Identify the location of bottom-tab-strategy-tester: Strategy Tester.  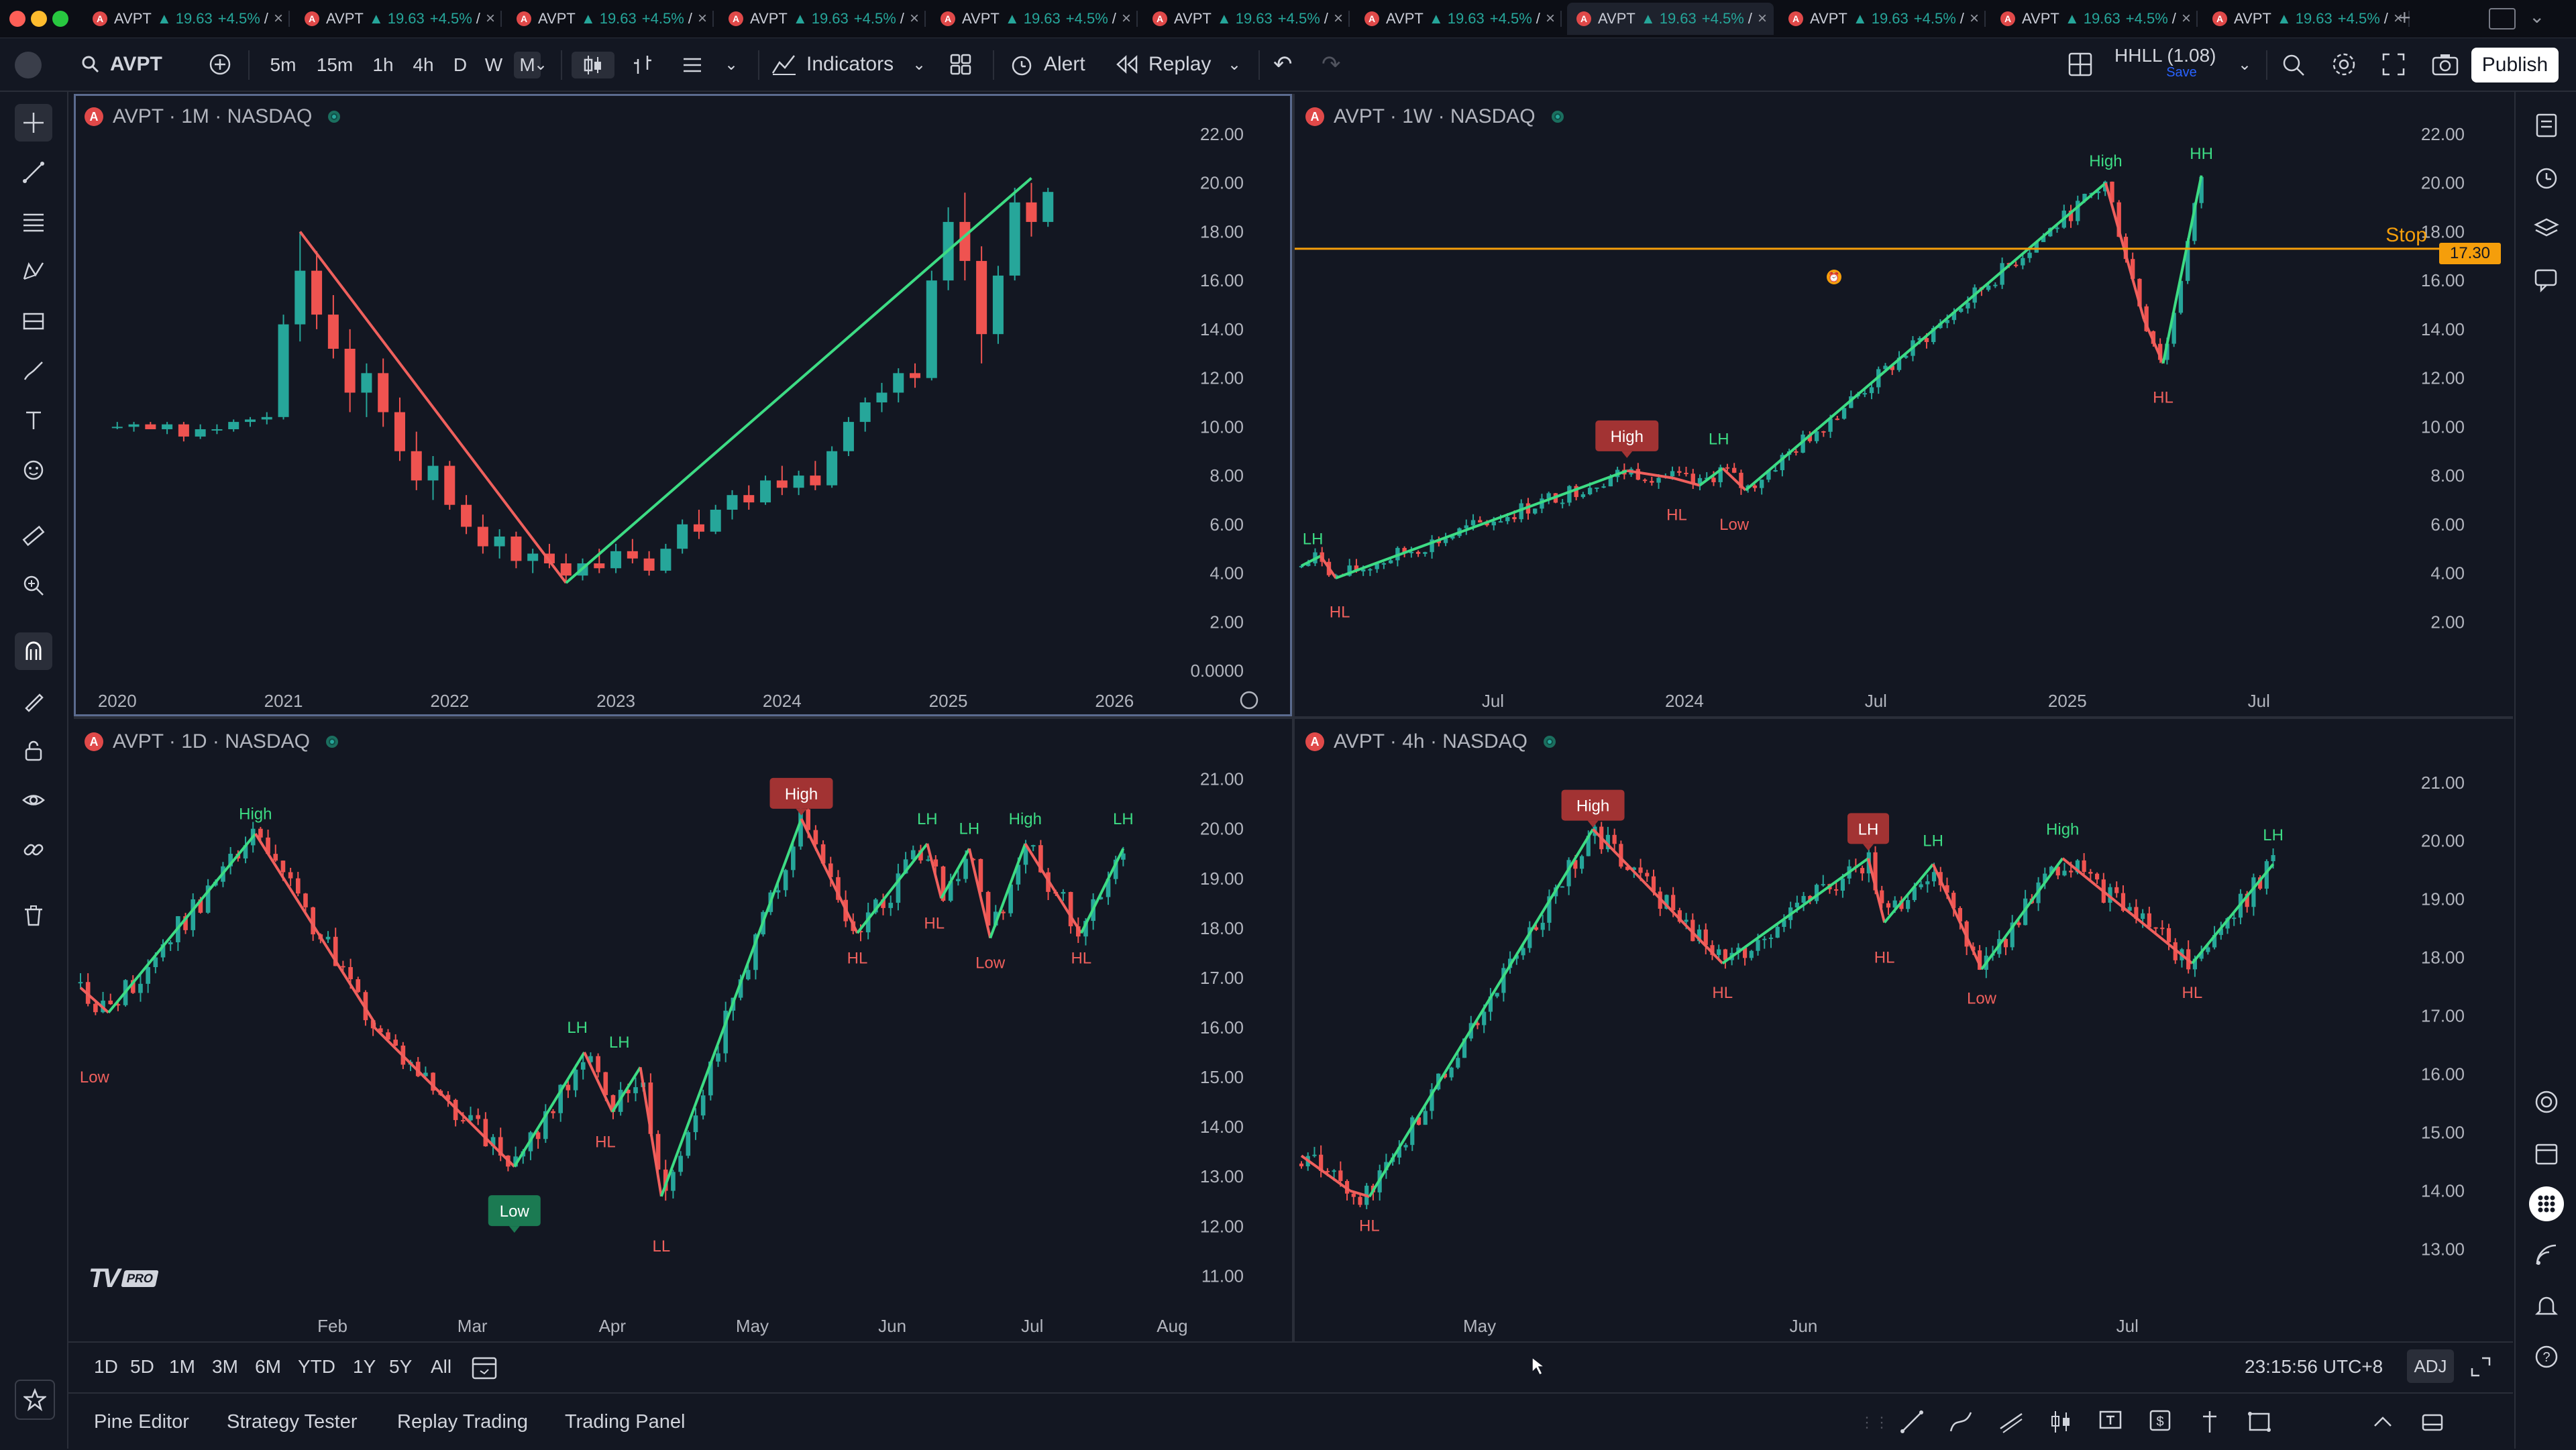
(292, 1422).